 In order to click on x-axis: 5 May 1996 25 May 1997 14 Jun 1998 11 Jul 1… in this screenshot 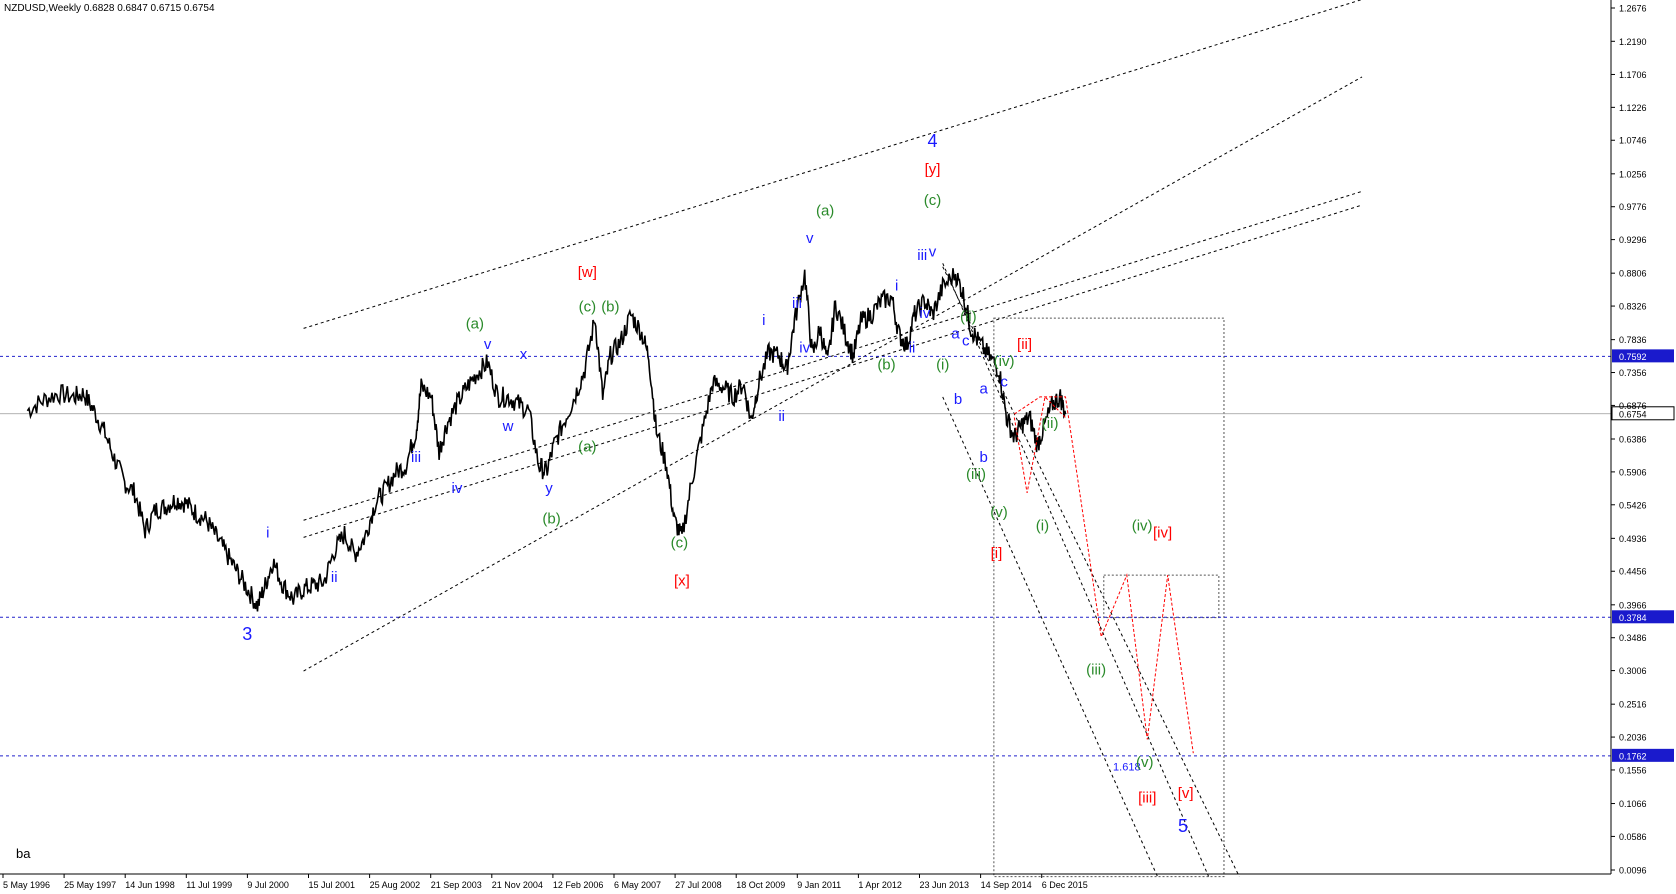, I will do `click(545, 882)`.